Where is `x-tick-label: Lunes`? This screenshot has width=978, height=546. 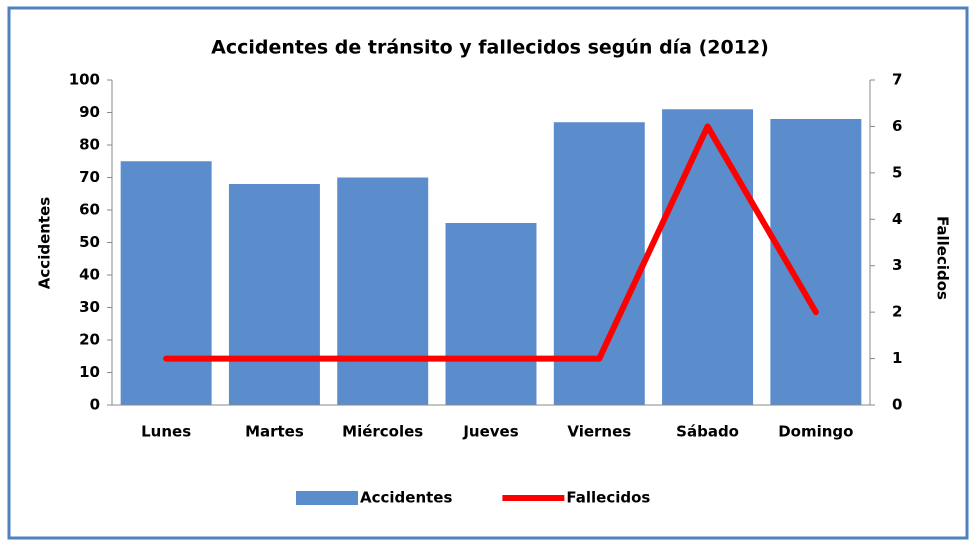 x-tick-label: Lunes is located at coordinates (166, 432).